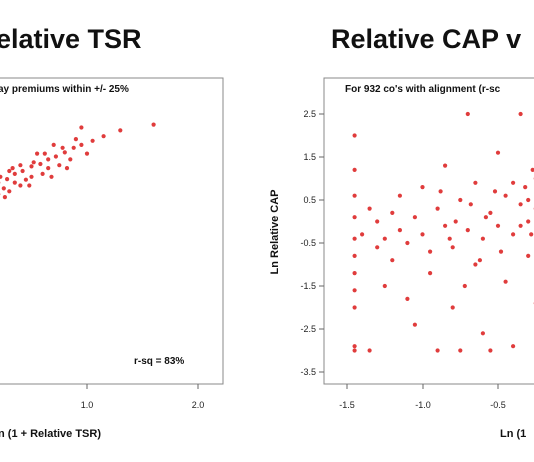 This screenshot has height=462, width=534. Describe the element at coordinates (513, 434) in the screenshot. I see `right-x-axis-label: Ln (1` at that location.